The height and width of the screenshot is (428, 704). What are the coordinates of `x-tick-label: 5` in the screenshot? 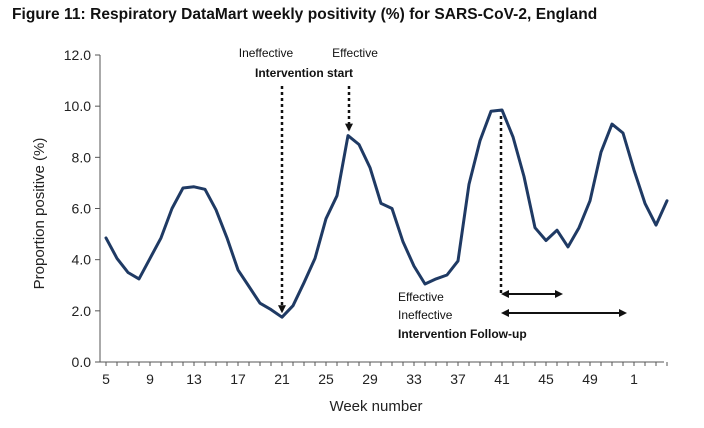 It's located at (106, 379).